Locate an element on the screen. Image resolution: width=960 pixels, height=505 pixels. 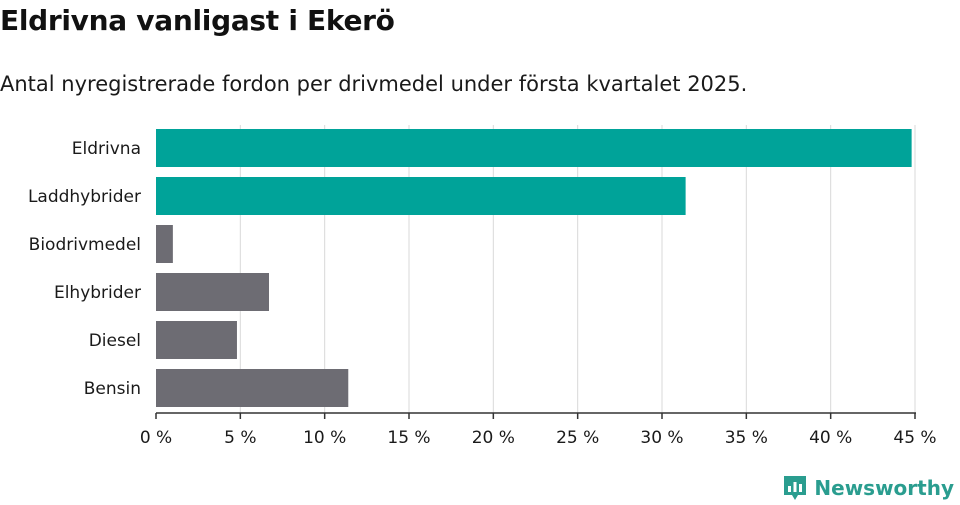
x-axis: 0 % 5 % 10 % 15 % 20 % 25 % 30 % 35 % 40 % 45 % is located at coordinates (538, 430).